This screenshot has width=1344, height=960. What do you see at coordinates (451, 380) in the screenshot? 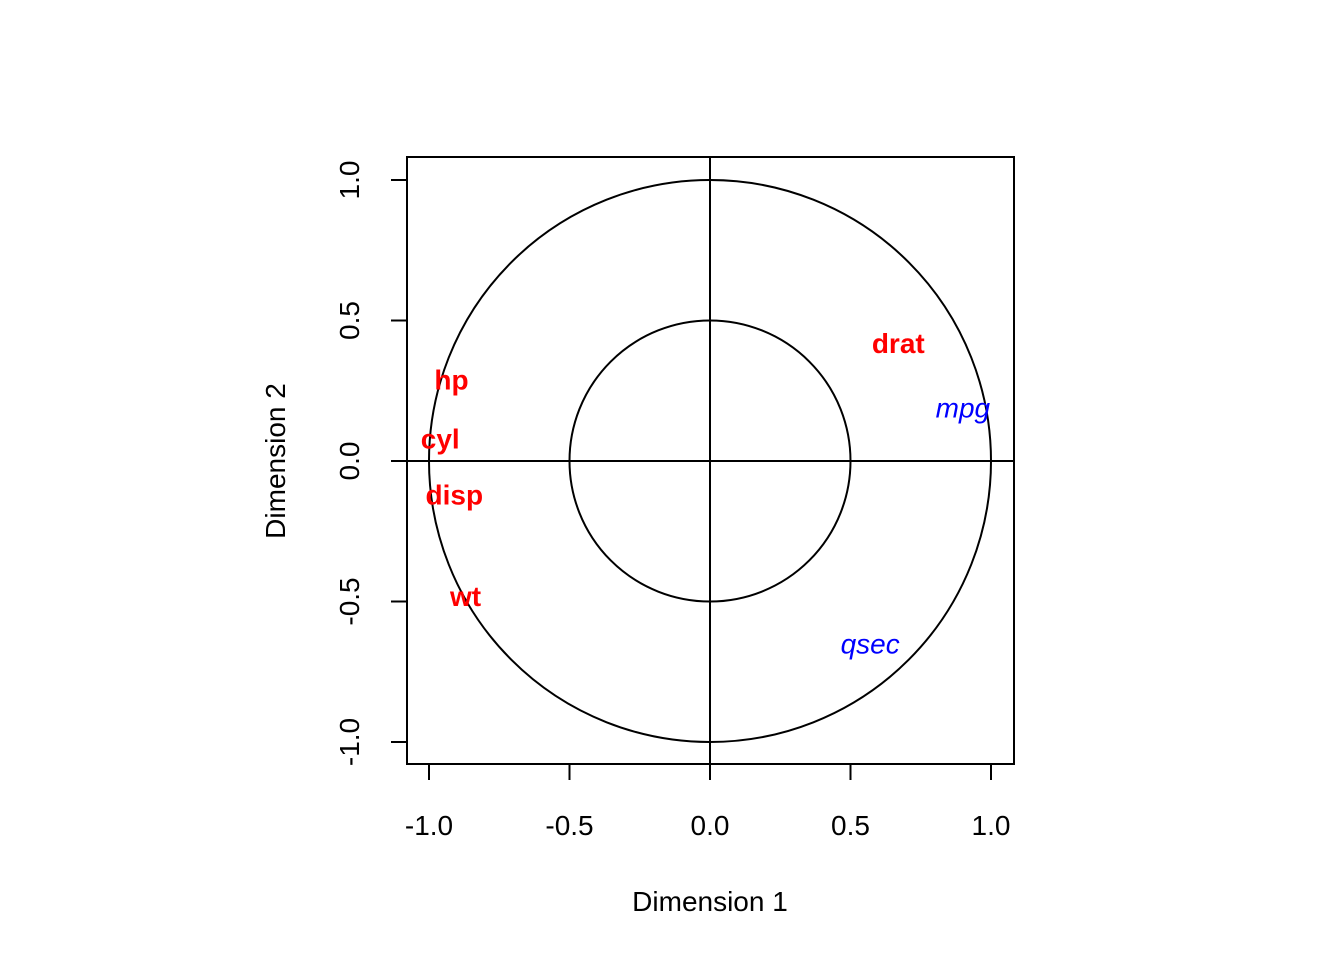
I see `variable-label-hp: hp` at bounding box center [451, 380].